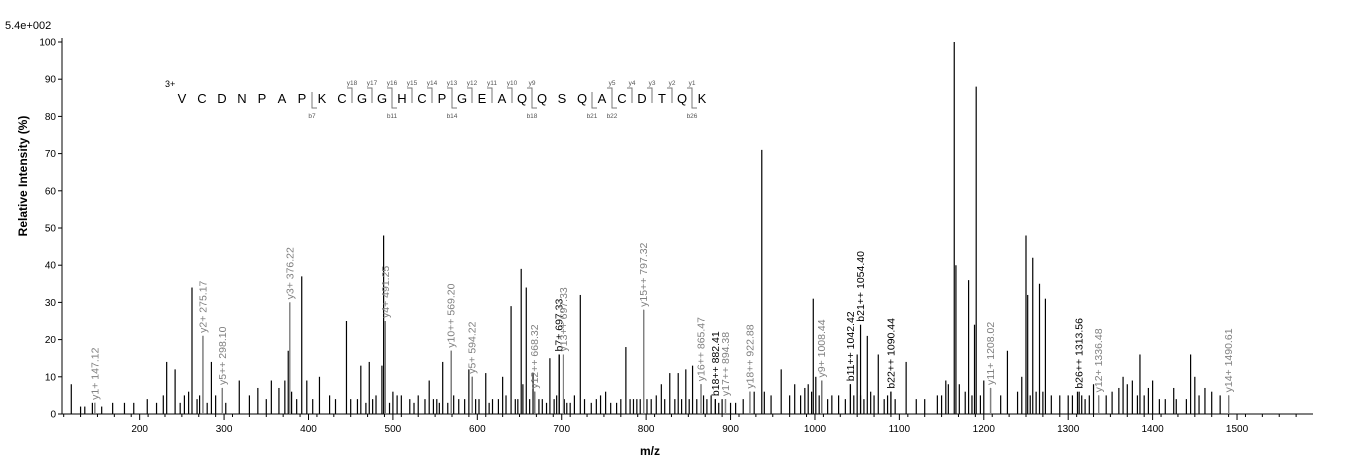 This screenshot has width=1362, height=473. Describe the element at coordinates (535, 356) in the screenshot. I see `peak-annotation-label: y12++ 668.32` at that location.